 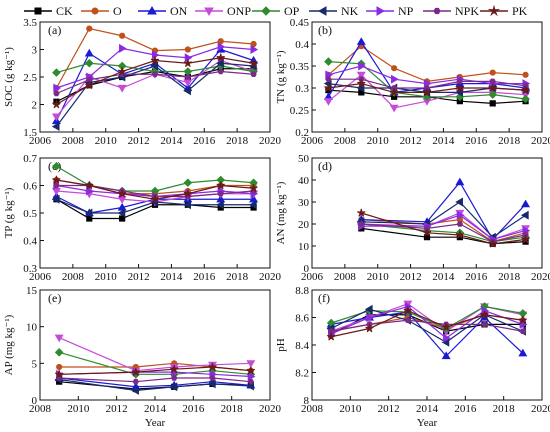 I want to click on y-tick-label: 30, so click(x=304, y=203).